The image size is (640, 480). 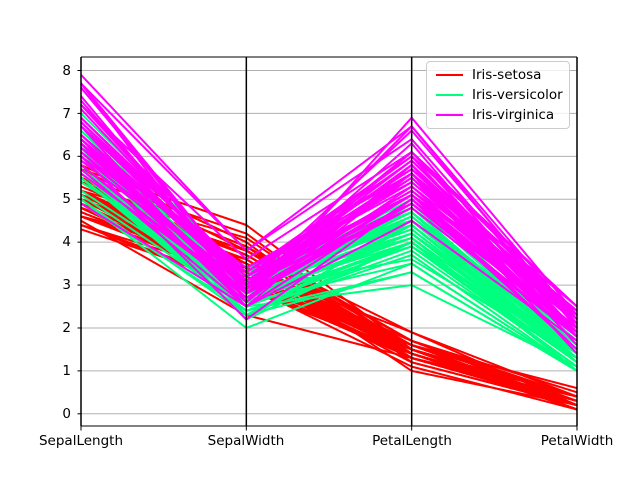 I want to click on legend-swatch-setosa, so click(x=449, y=75).